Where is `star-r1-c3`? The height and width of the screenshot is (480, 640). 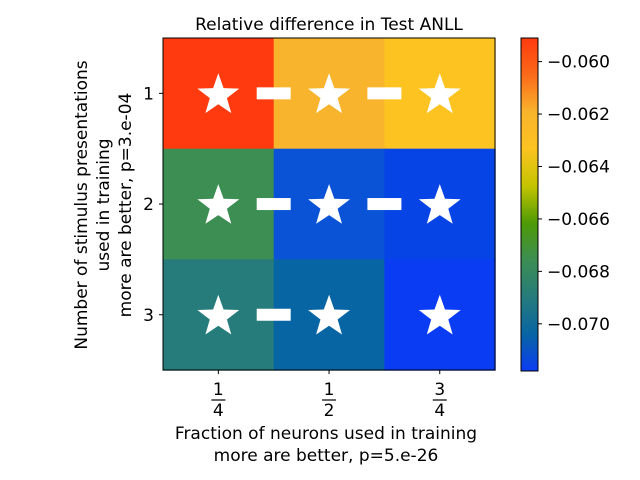
star-r1-c3 is located at coordinates (439, 93).